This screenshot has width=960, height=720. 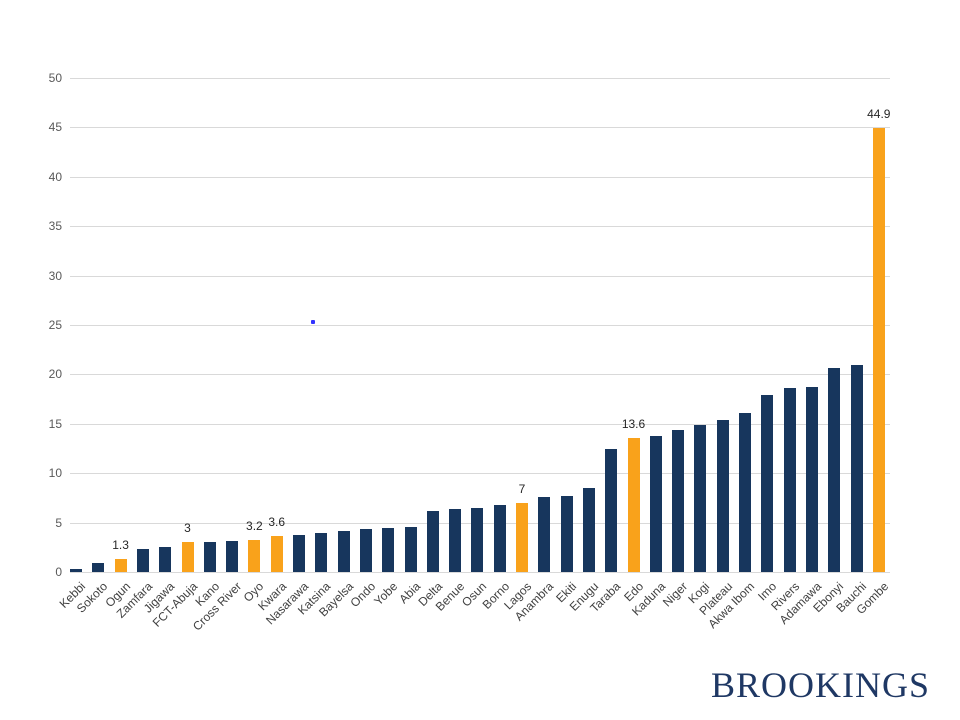 What do you see at coordinates (878, 350) in the screenshot?
I see `bar-gombe` at bounding box center [878, 350].